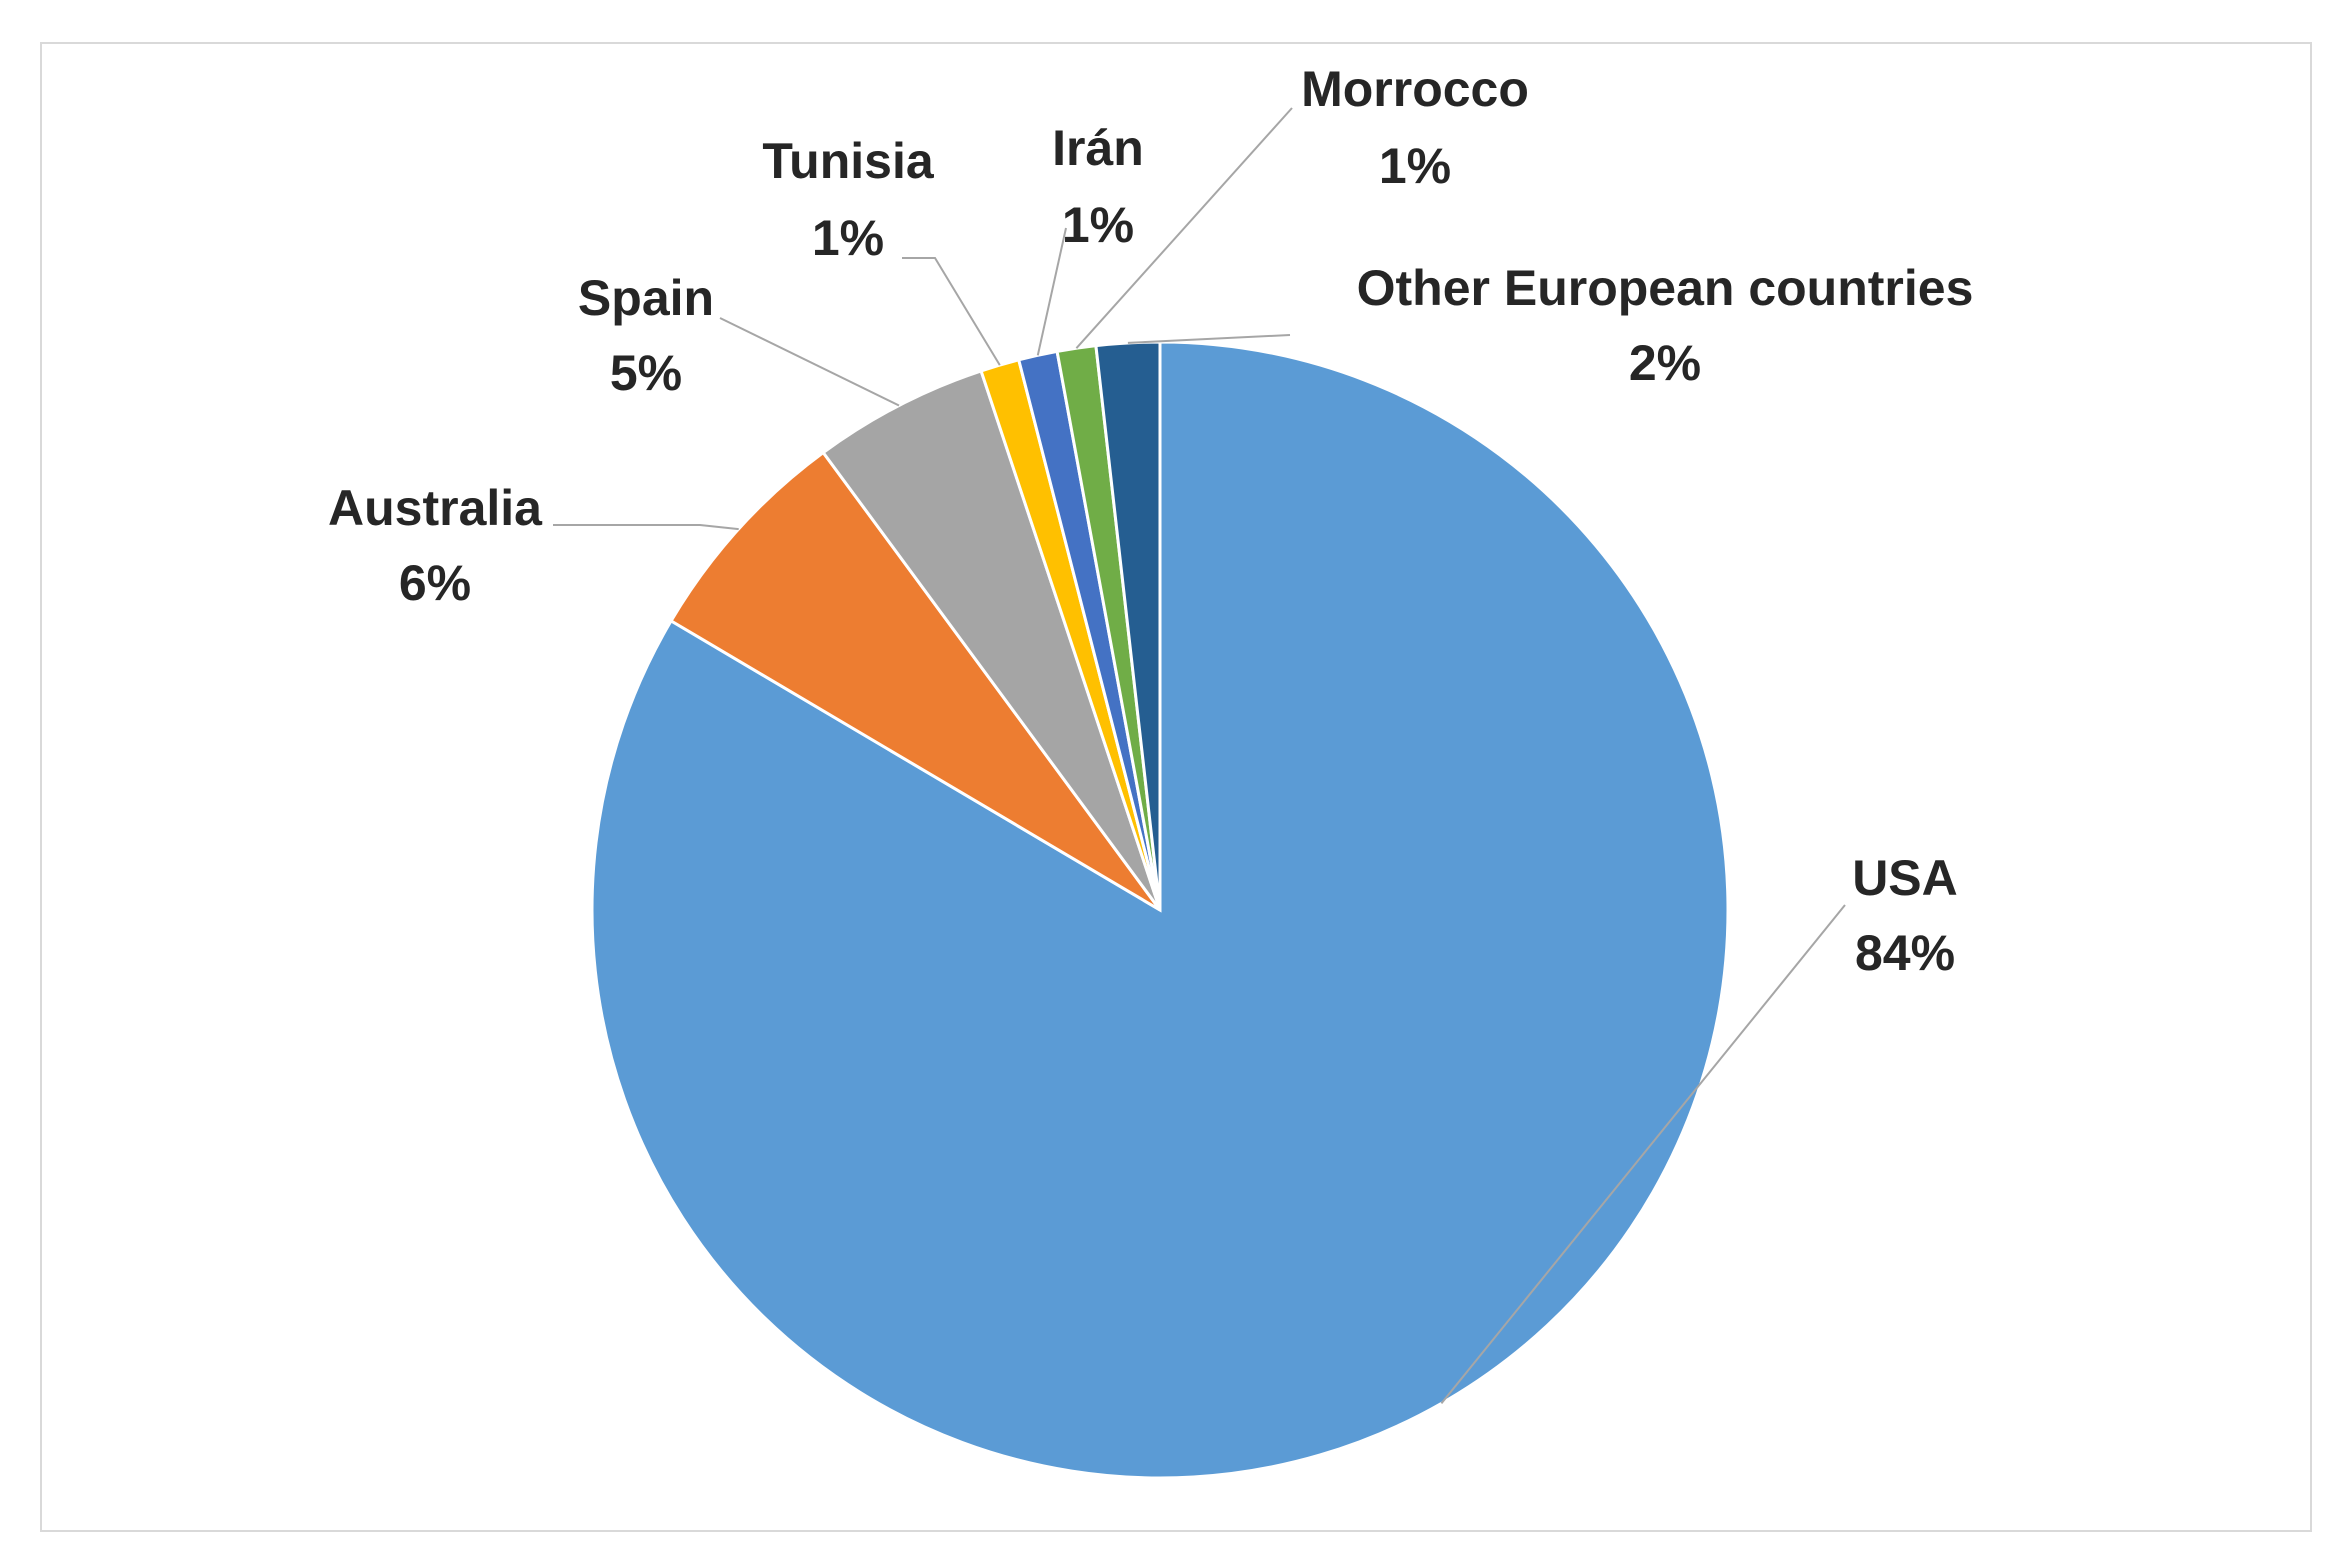  I want to click on label-australia-name: Australia, so click(435, 508).